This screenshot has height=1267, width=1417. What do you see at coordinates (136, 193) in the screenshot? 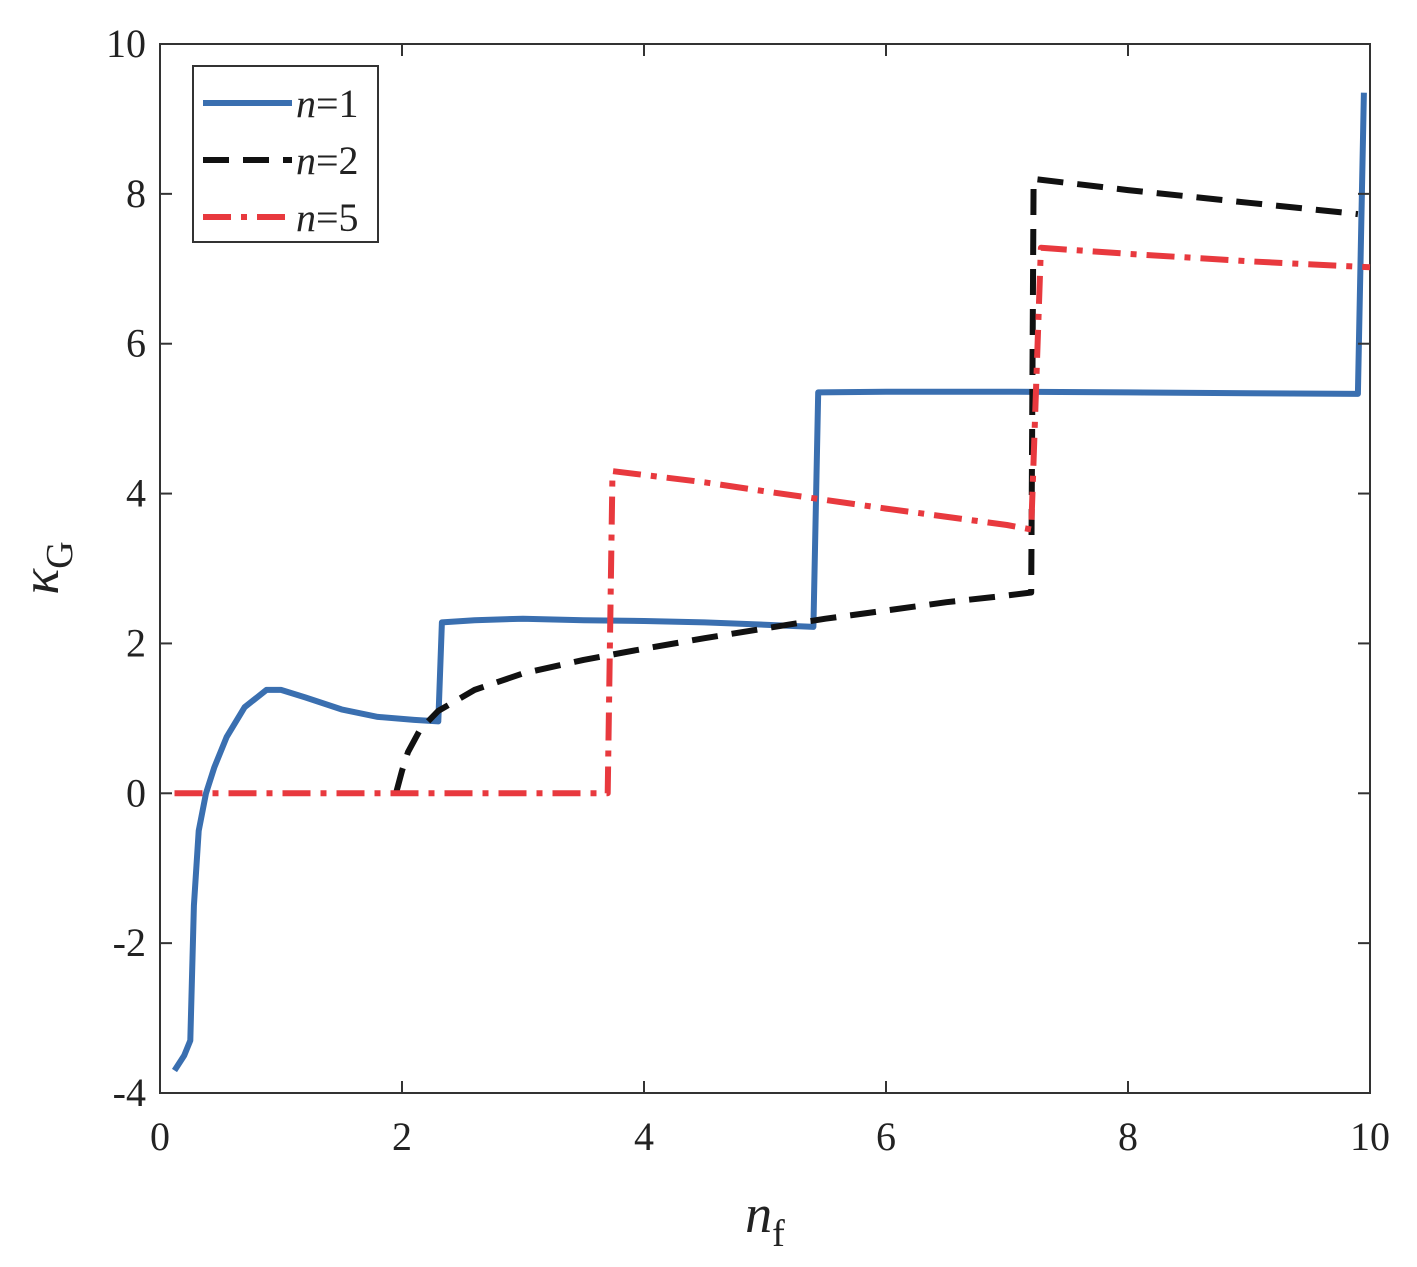
I see `y-tick-label: 8` at bounding box center [136, 193].